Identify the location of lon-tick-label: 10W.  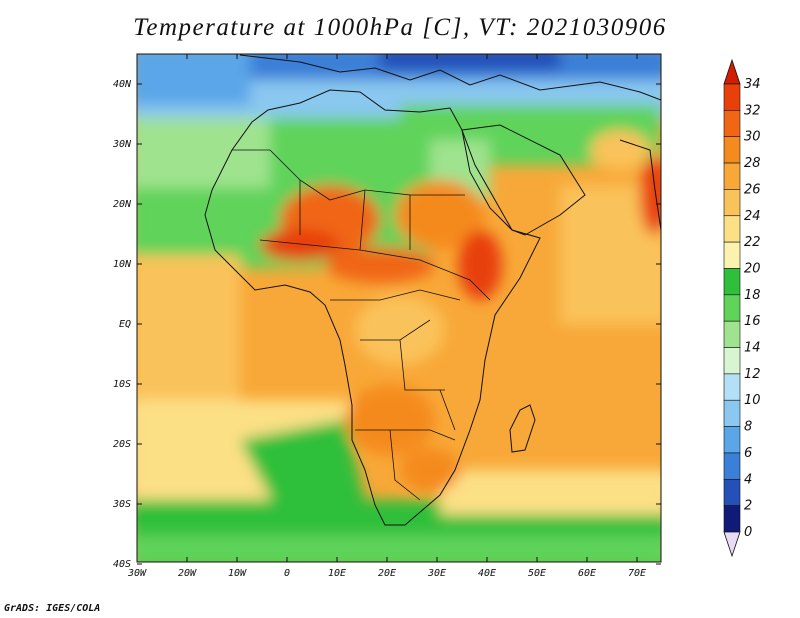
(237, 573).